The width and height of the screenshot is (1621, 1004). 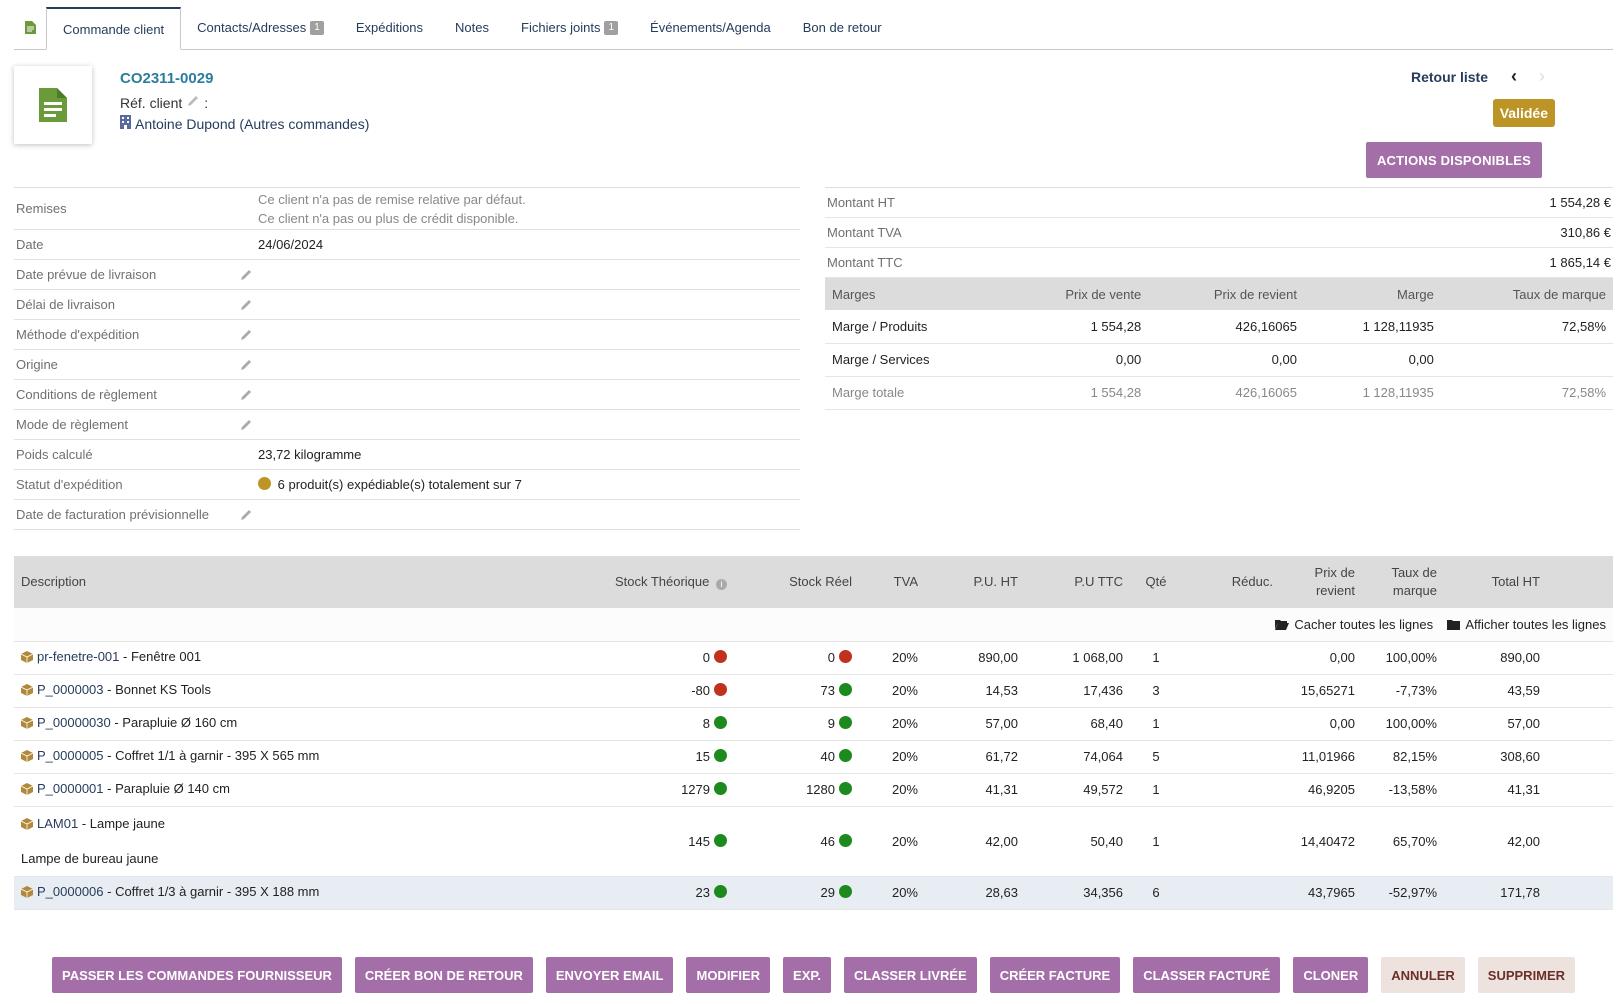 I want to click on product-ref-link: P_0000003, so click(x=70, y=689).